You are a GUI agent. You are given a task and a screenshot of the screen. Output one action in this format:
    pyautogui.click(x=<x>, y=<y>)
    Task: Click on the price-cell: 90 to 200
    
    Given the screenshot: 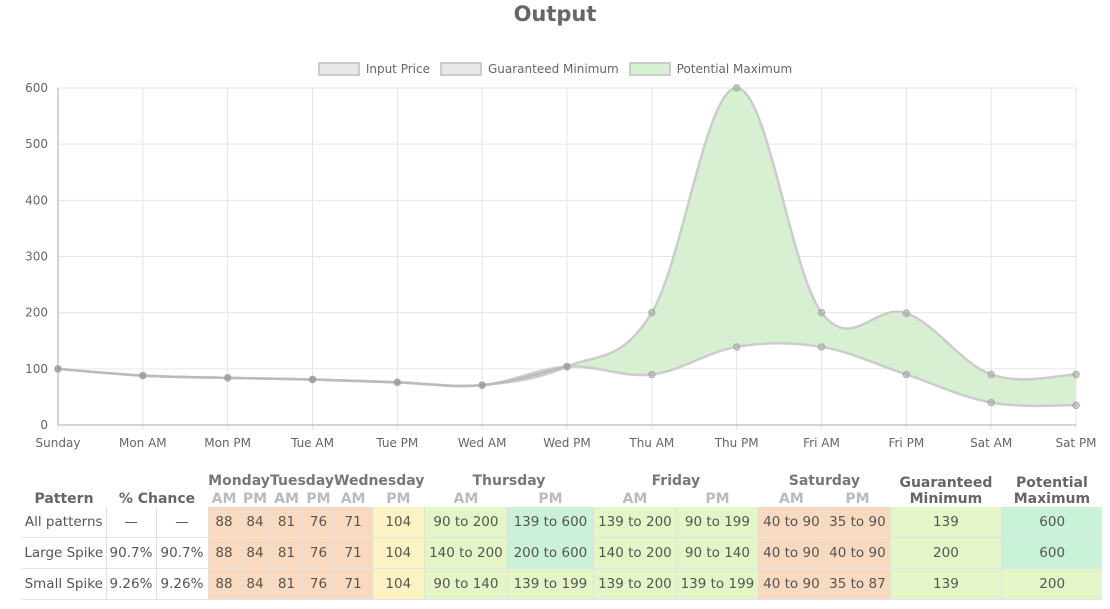 What is the action you would take?
    pyautogui.click(x=465, y=522)
    